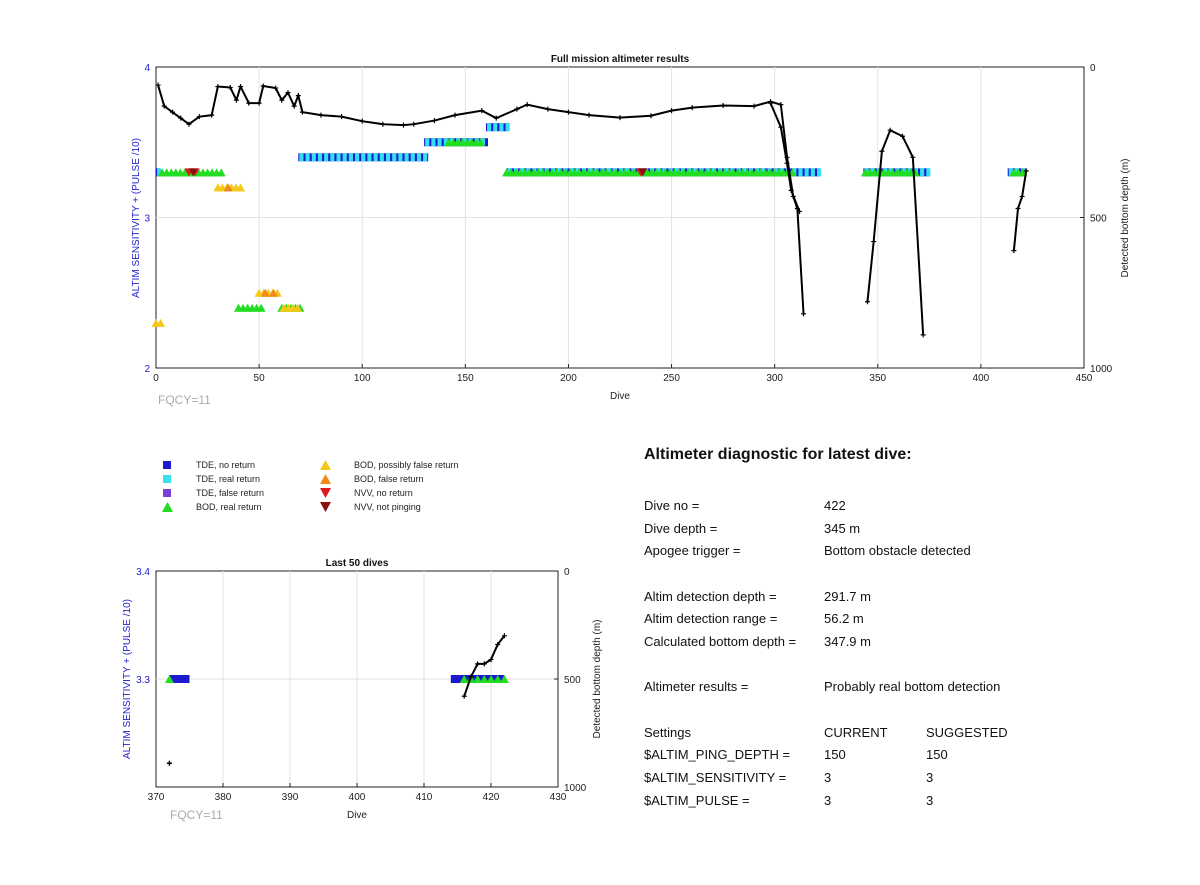 Image resolution: width=1200 pixels, height=885 pixels. I want to click on legend-label: NVV, no return, so click(383, 493).